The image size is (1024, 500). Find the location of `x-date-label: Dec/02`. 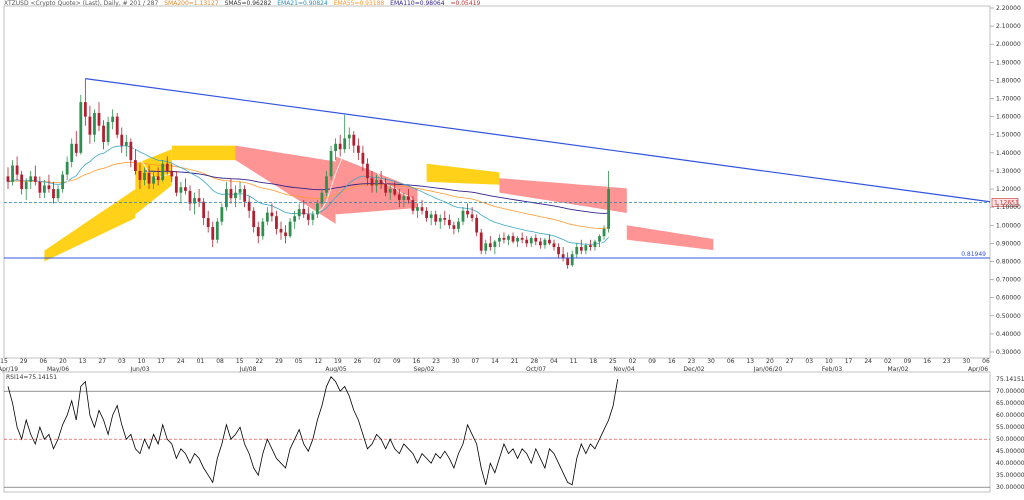

x-date-label: Dec/02 is located at coordinates (693, 369).